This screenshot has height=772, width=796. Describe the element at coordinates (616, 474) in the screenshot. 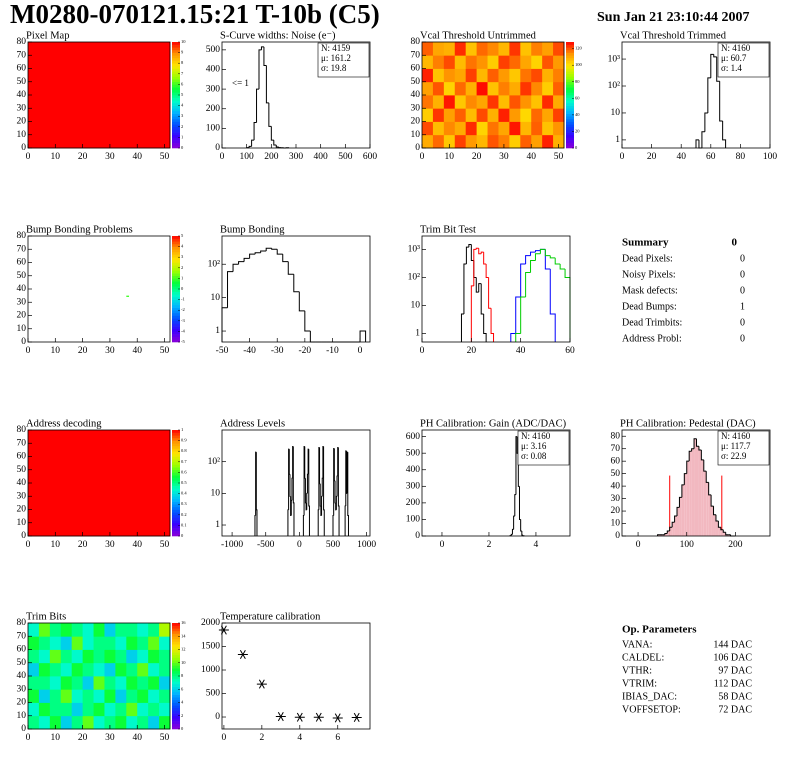

I see `y-tick-label: 50` at that location.